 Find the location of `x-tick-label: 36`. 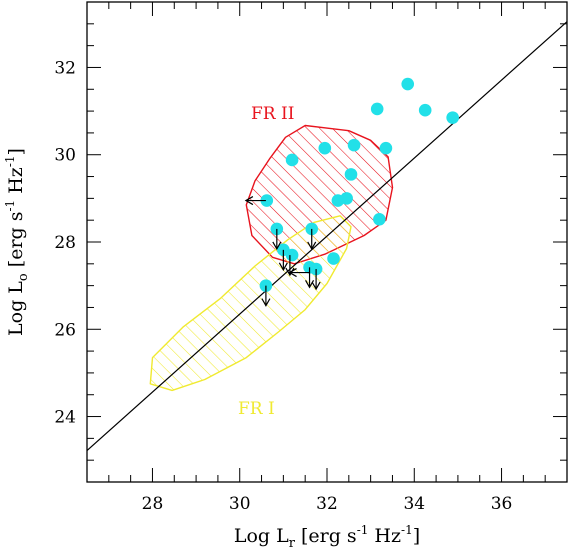

x-tick-label: 36 is located at coordinates (502, 504).